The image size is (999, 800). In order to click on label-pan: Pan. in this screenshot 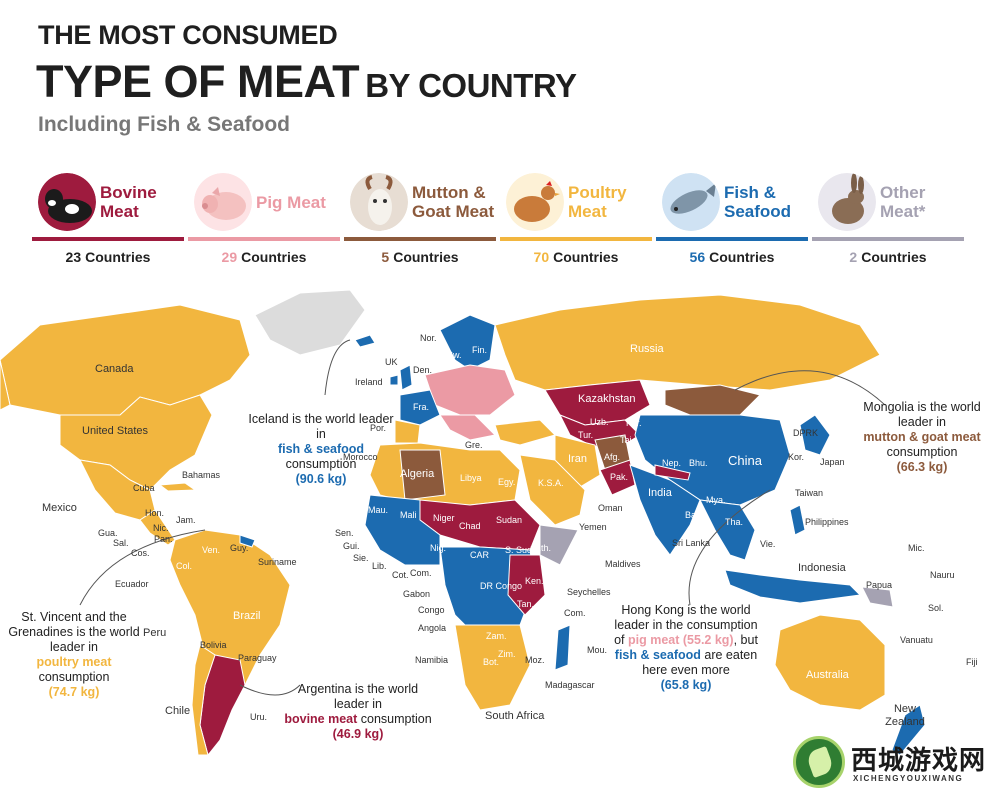, I will do `click(163, 539)`.